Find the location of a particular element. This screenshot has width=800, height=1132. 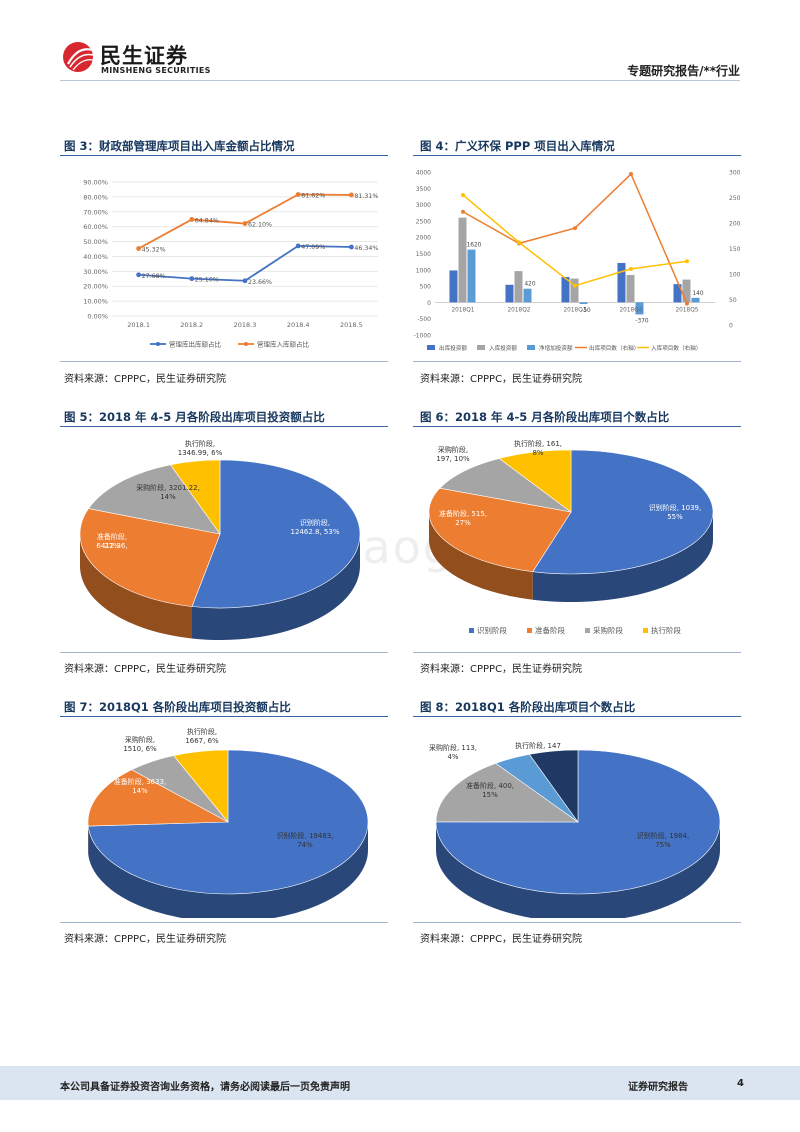

figure-7-rule is located at coordinates (224, 716).